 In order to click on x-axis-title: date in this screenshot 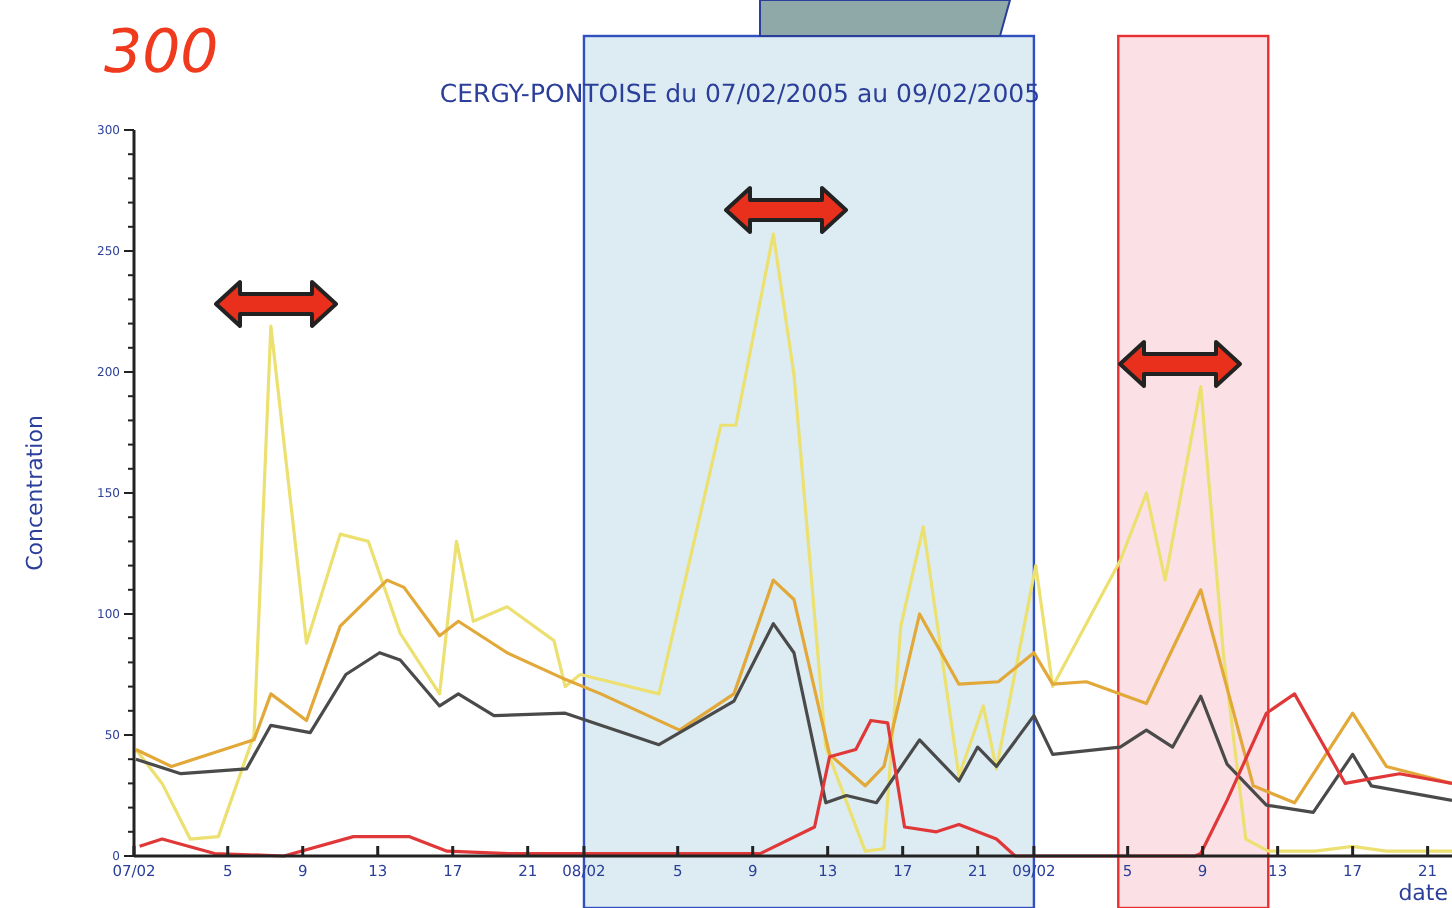, I will do `click(1423, 893)`.